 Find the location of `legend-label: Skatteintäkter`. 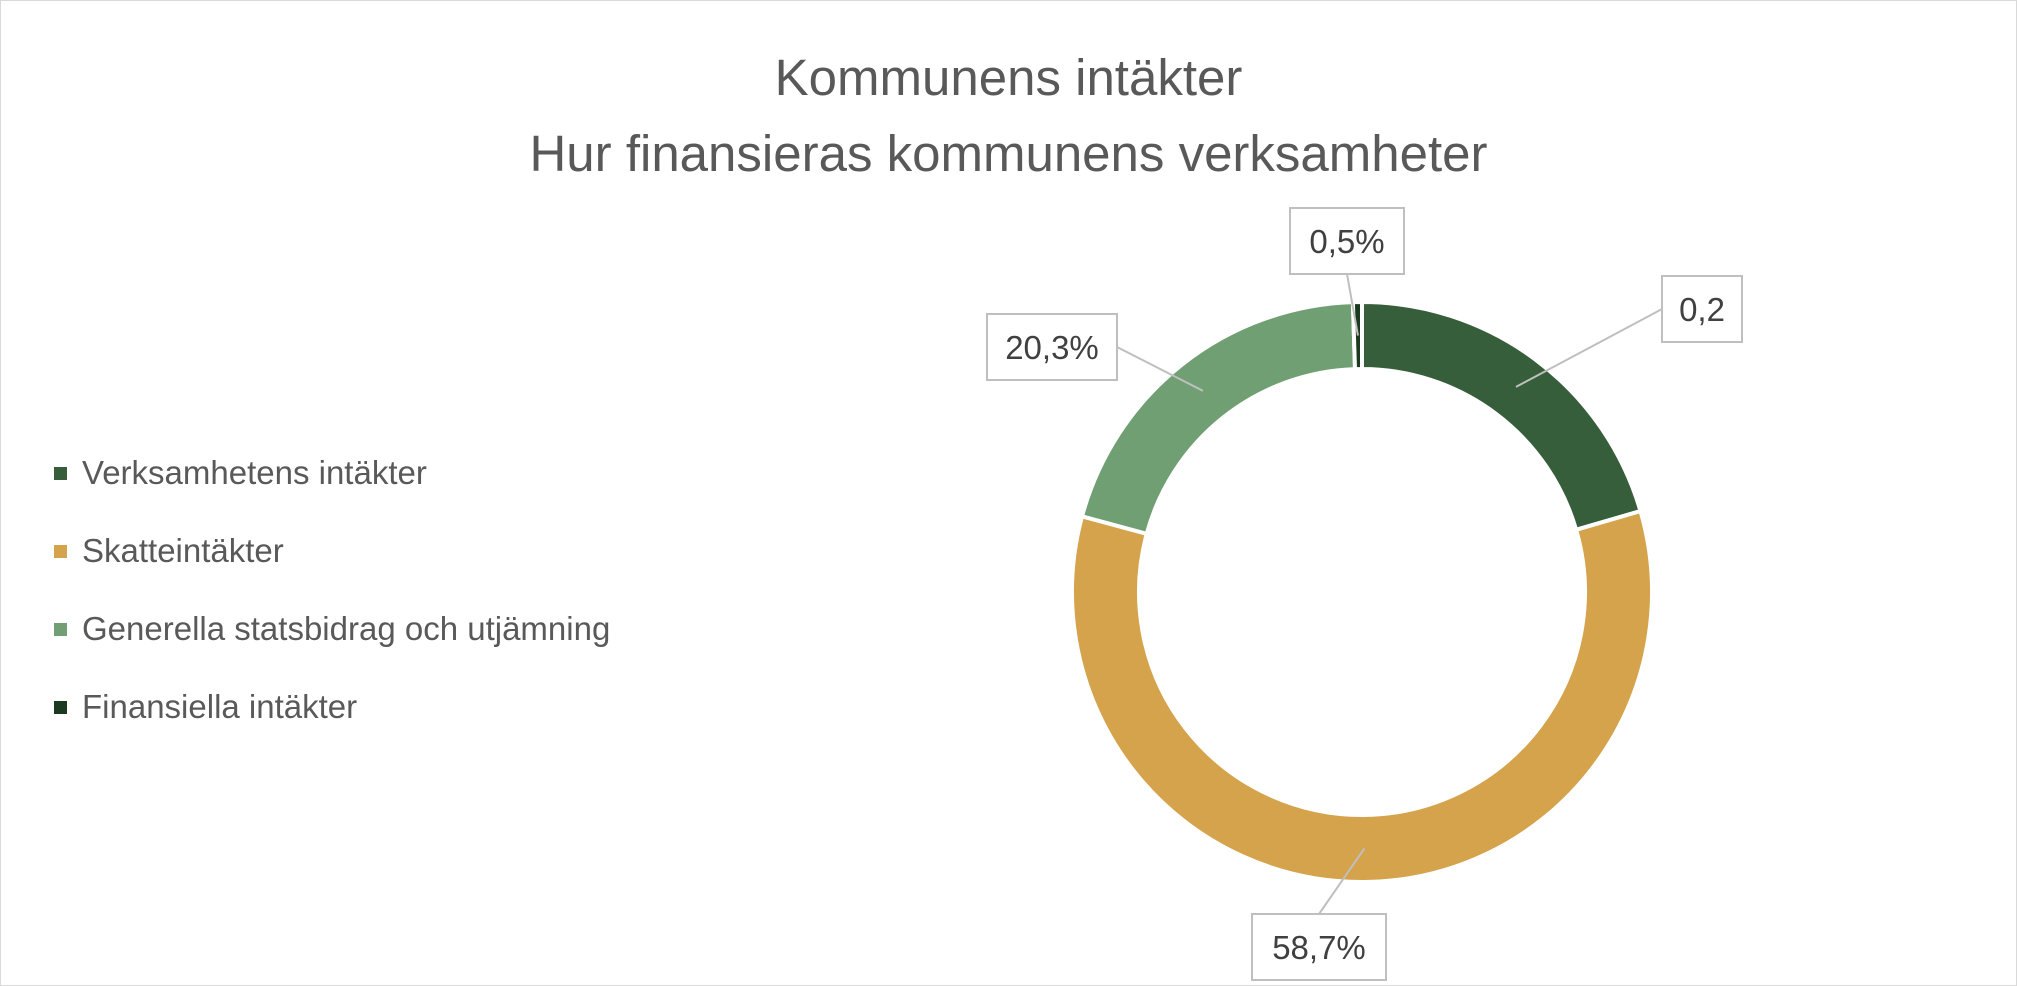

legend-label: Skatteintäkter is located at coordinates (183, 550).